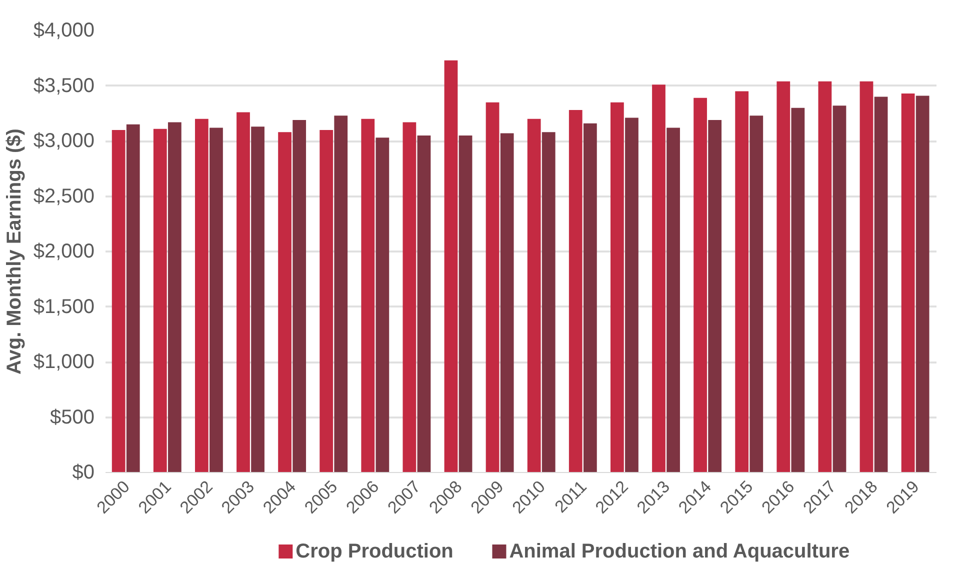  What do you see at coordinates (72, 417) in the screenshot?
I see `y-tick-label: $500` at bounding box center [72, 417].